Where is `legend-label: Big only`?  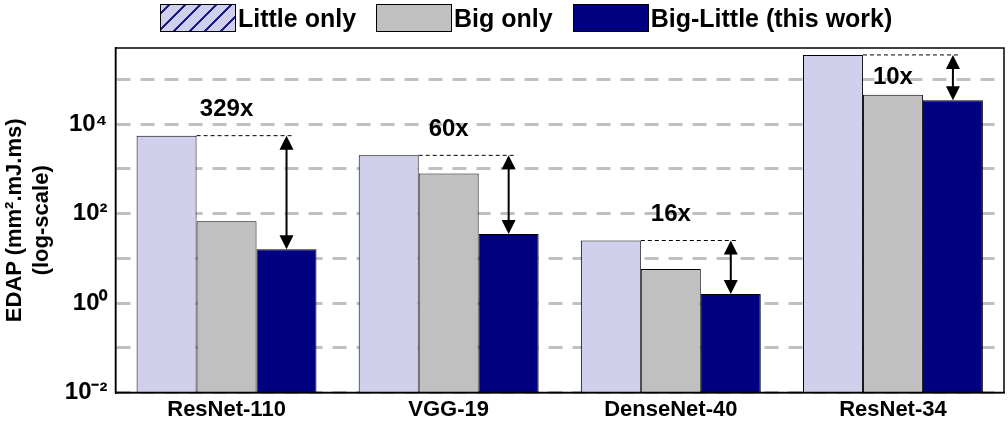 legend-label: Big only is located at coordinates (503, 18).